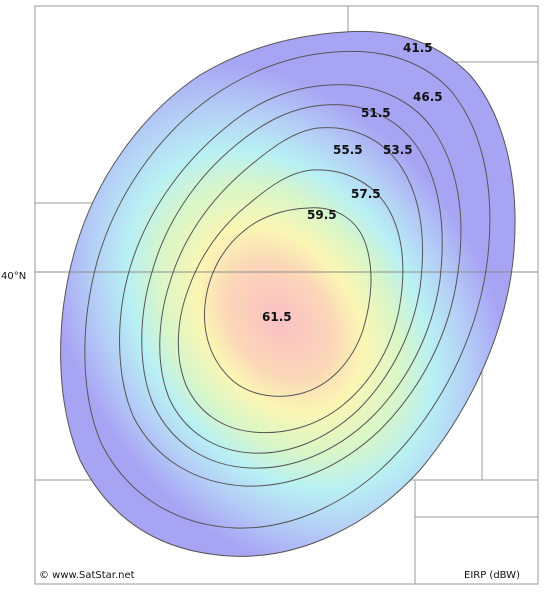 The image size is (547, 600). What do you see at coordinates (348, 150) in the screenshot?
I see `contour-label-55-5: 55.5` at bounding box center [348, 150].